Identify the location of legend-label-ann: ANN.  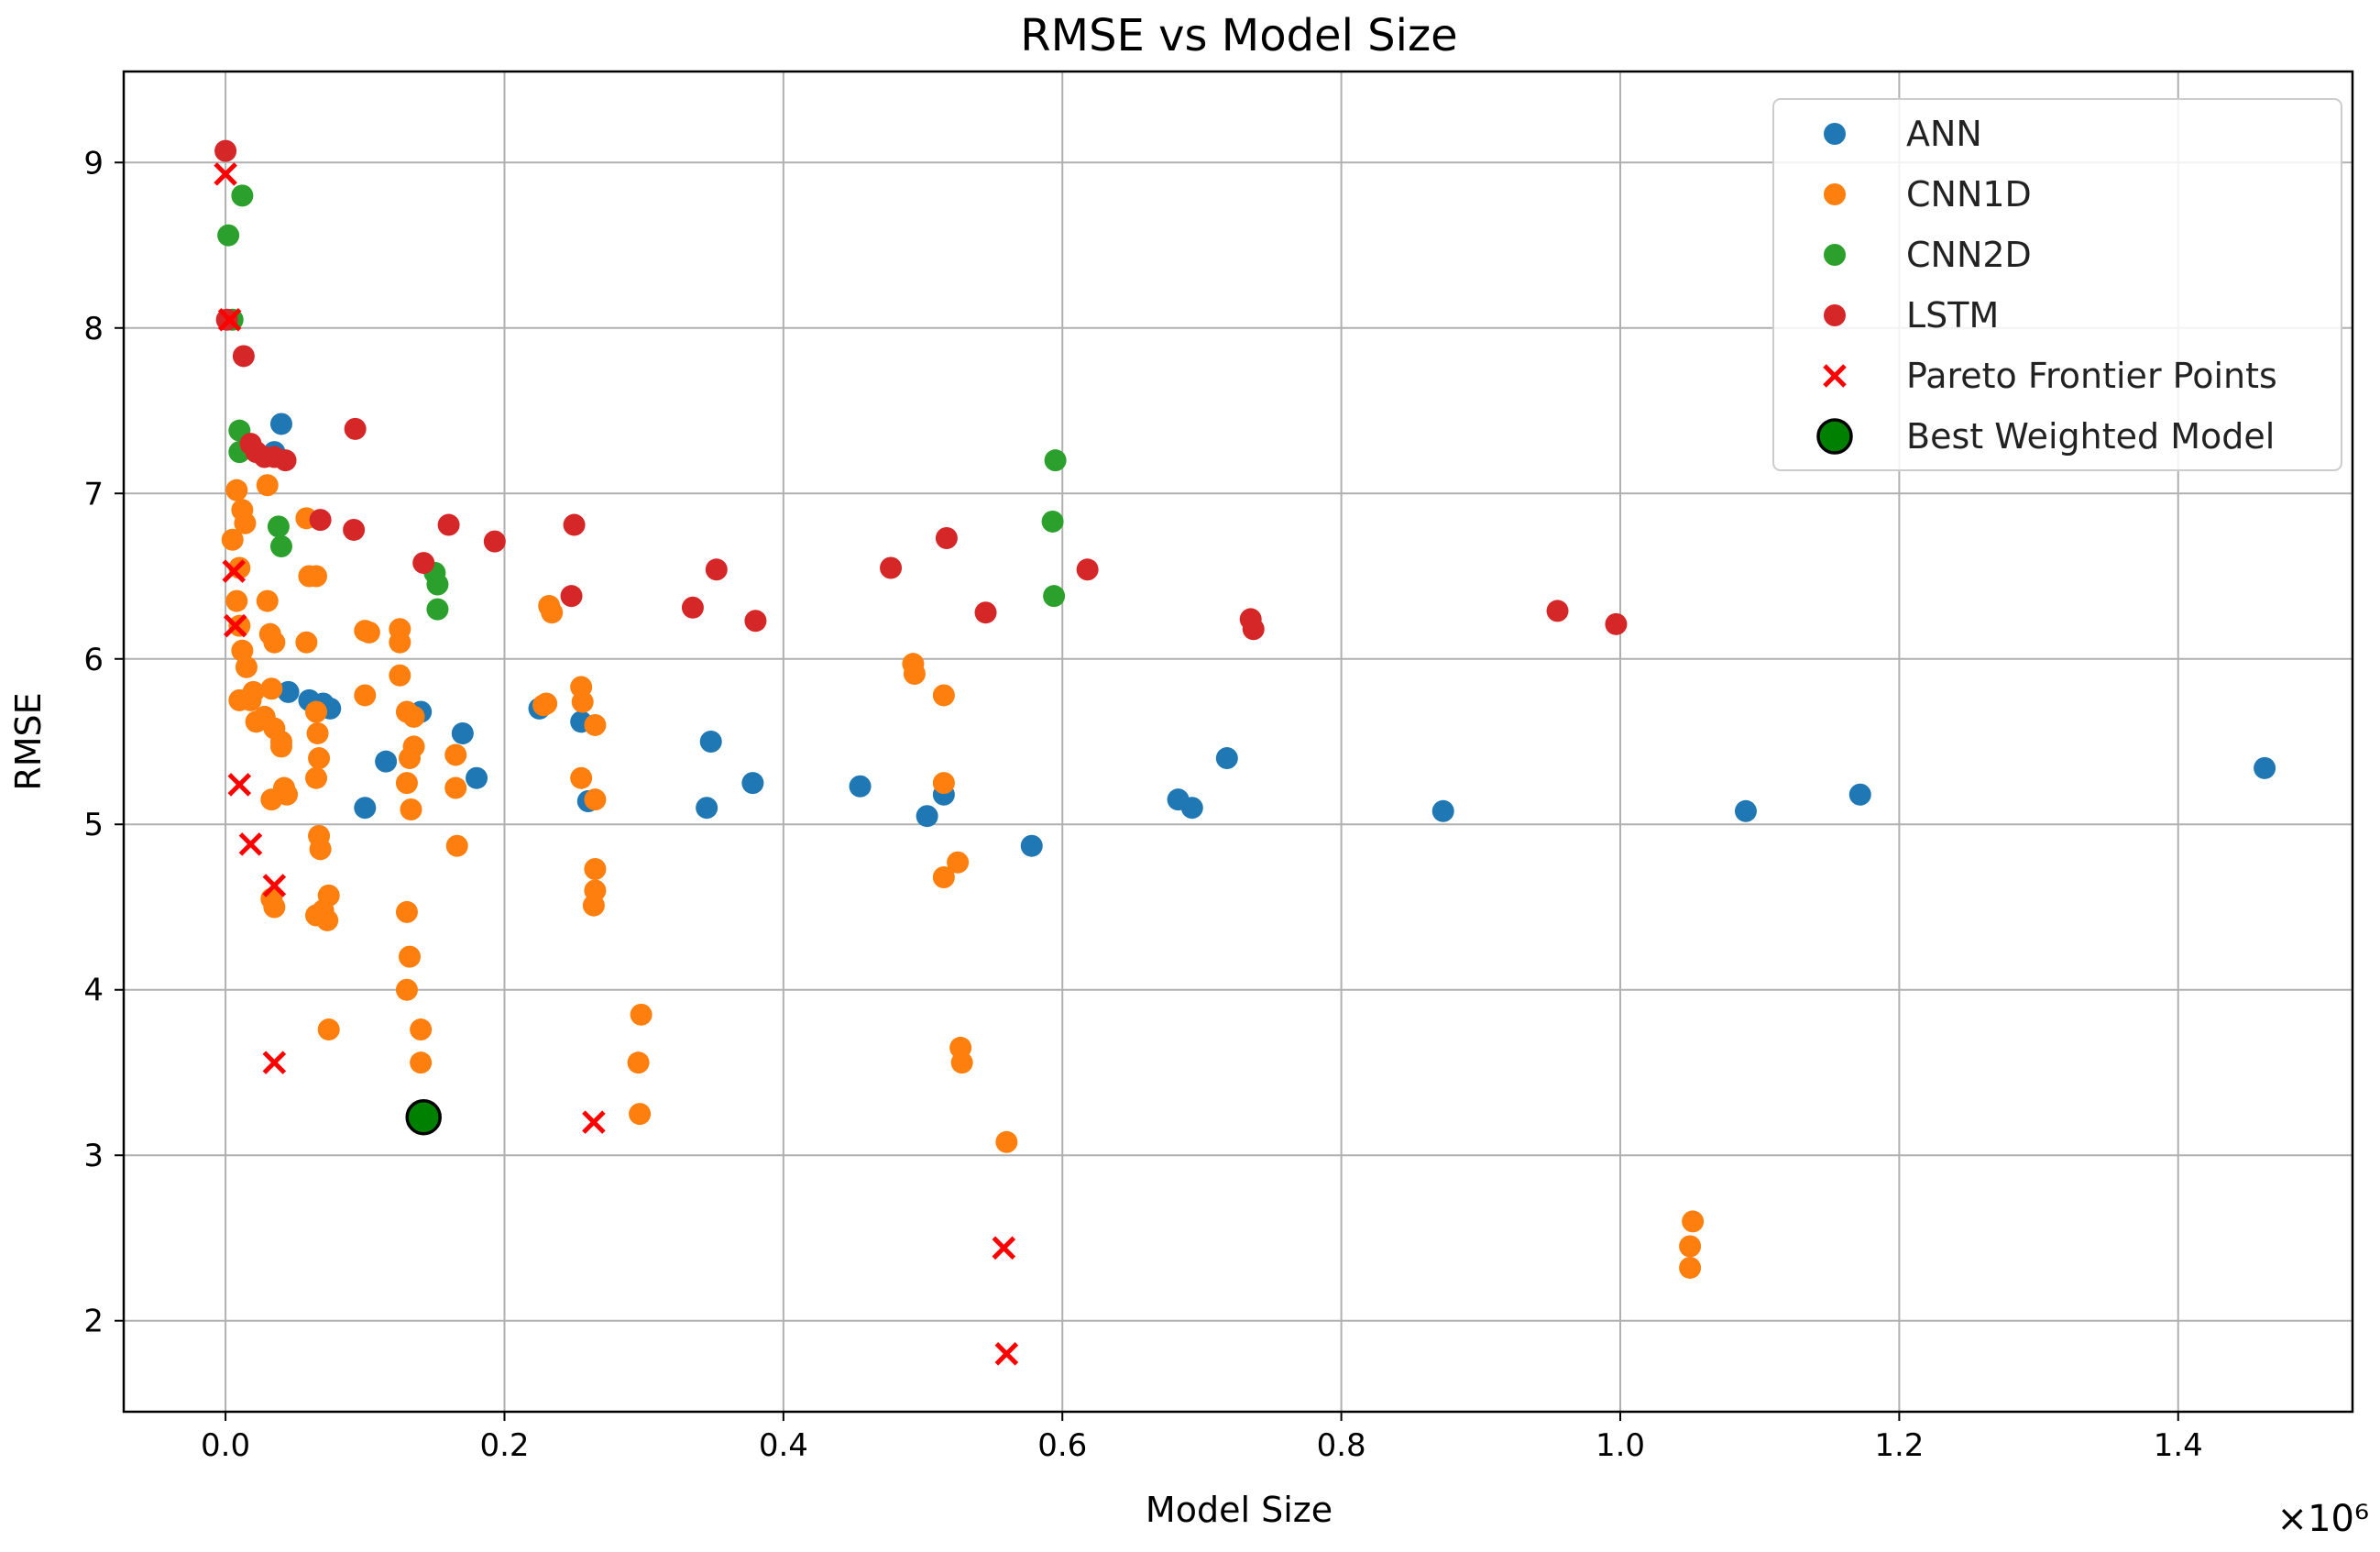
(1944, 134).